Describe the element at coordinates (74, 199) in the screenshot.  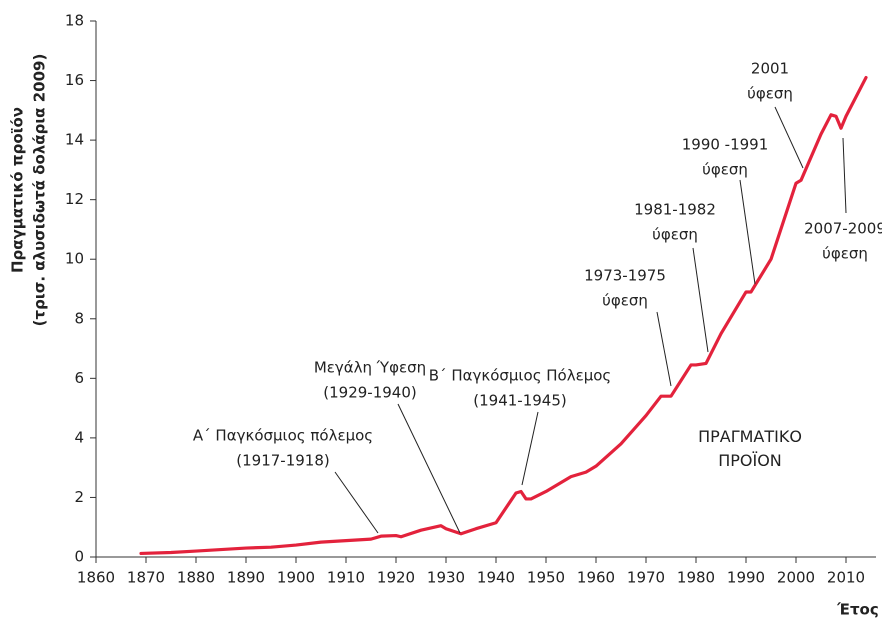
I see `y-tick-label: 12` at that location.